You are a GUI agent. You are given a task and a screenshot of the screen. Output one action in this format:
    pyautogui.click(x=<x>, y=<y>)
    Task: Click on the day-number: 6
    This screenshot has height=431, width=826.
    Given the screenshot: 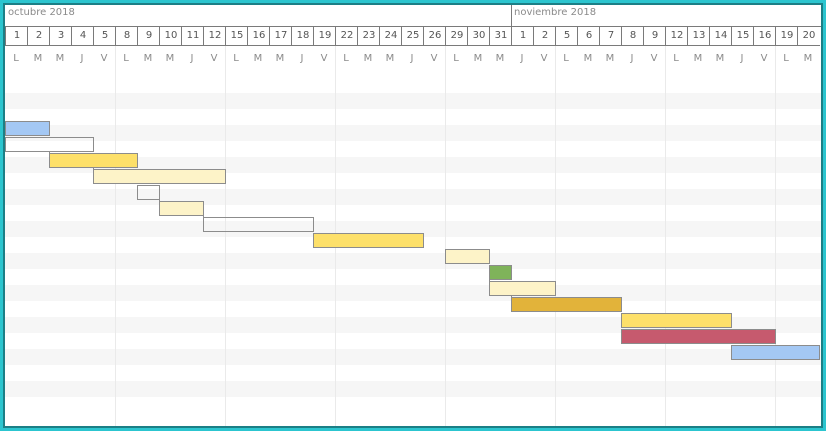 What is the action you would take?
    pyautogui.click(x=588, y=36)
    